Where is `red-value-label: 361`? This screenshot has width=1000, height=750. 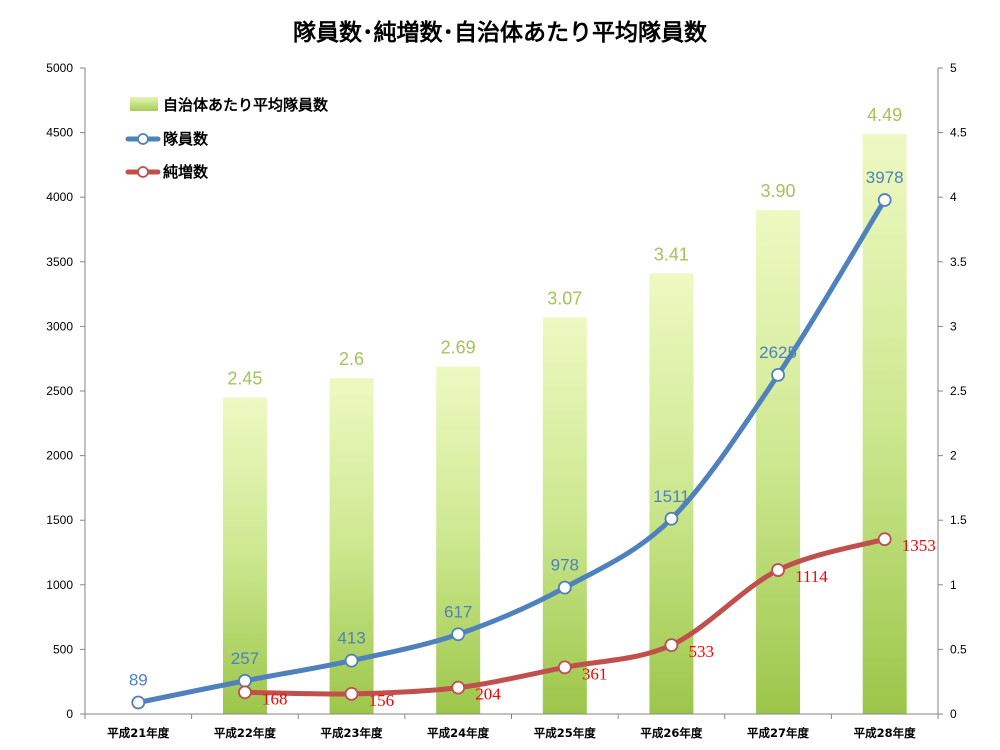
red-value-label: 361 is located at coordinates (595, 673).